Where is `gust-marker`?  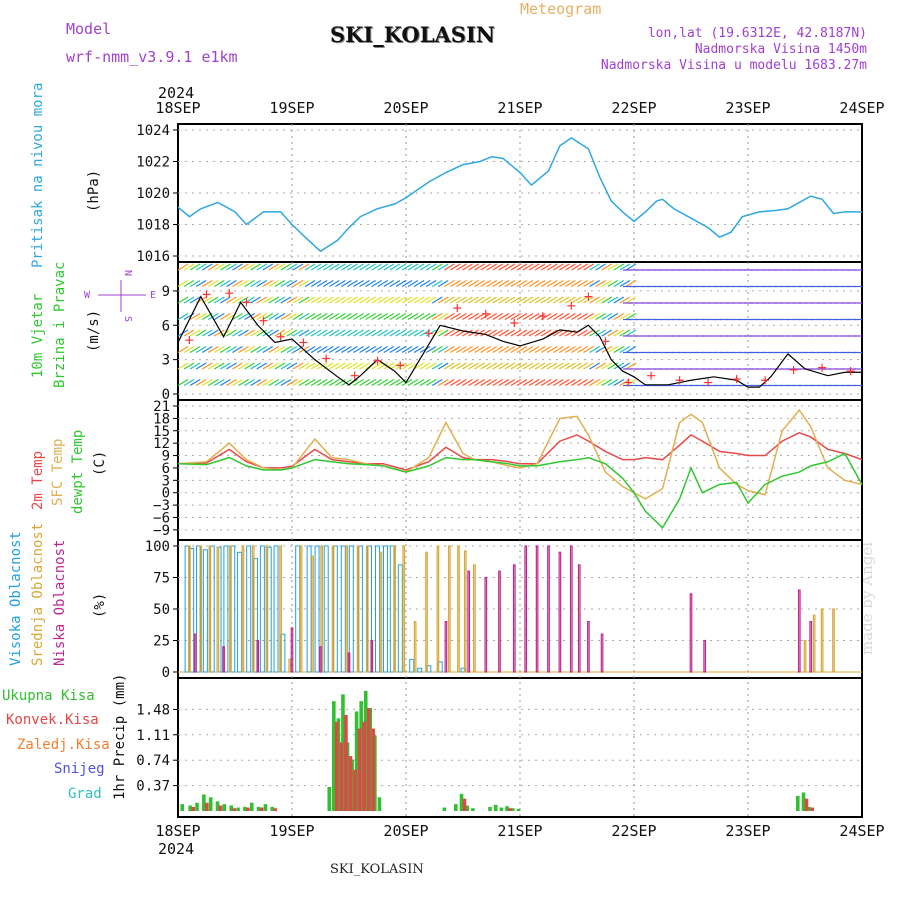
gust-marker is located at coordinates (326, 358).